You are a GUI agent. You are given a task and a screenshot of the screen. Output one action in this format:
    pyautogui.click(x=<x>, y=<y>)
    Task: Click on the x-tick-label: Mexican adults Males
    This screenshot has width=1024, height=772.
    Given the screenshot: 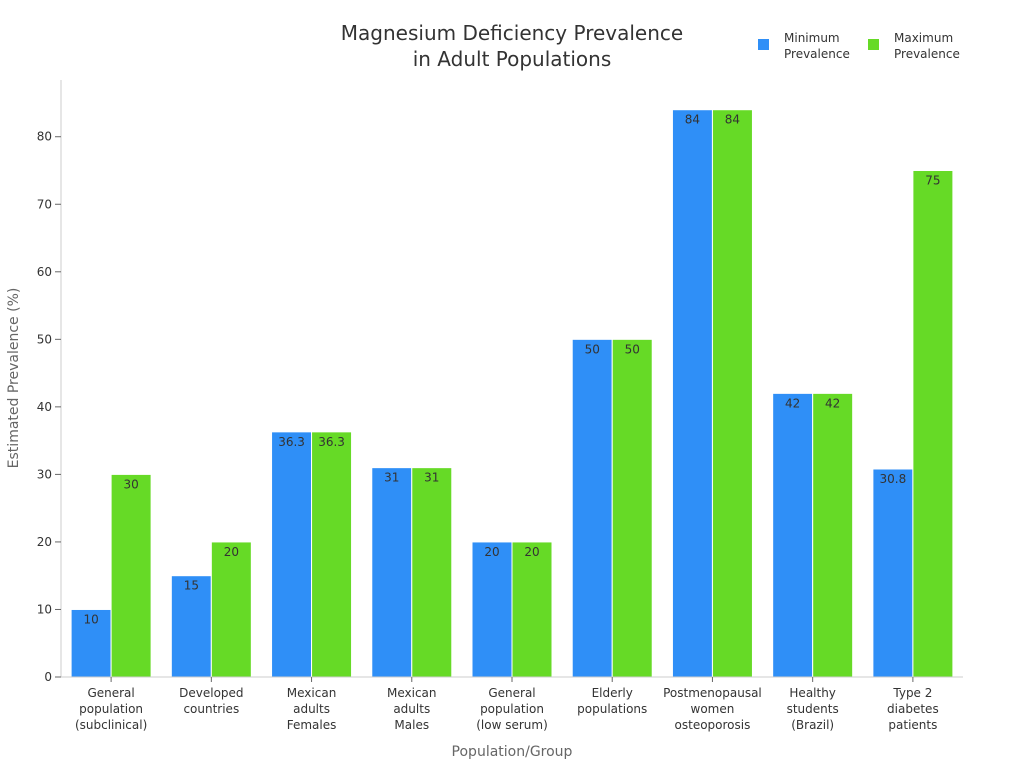 What is the action you would take?
    pyautogui.click(x=412, y=709)
    